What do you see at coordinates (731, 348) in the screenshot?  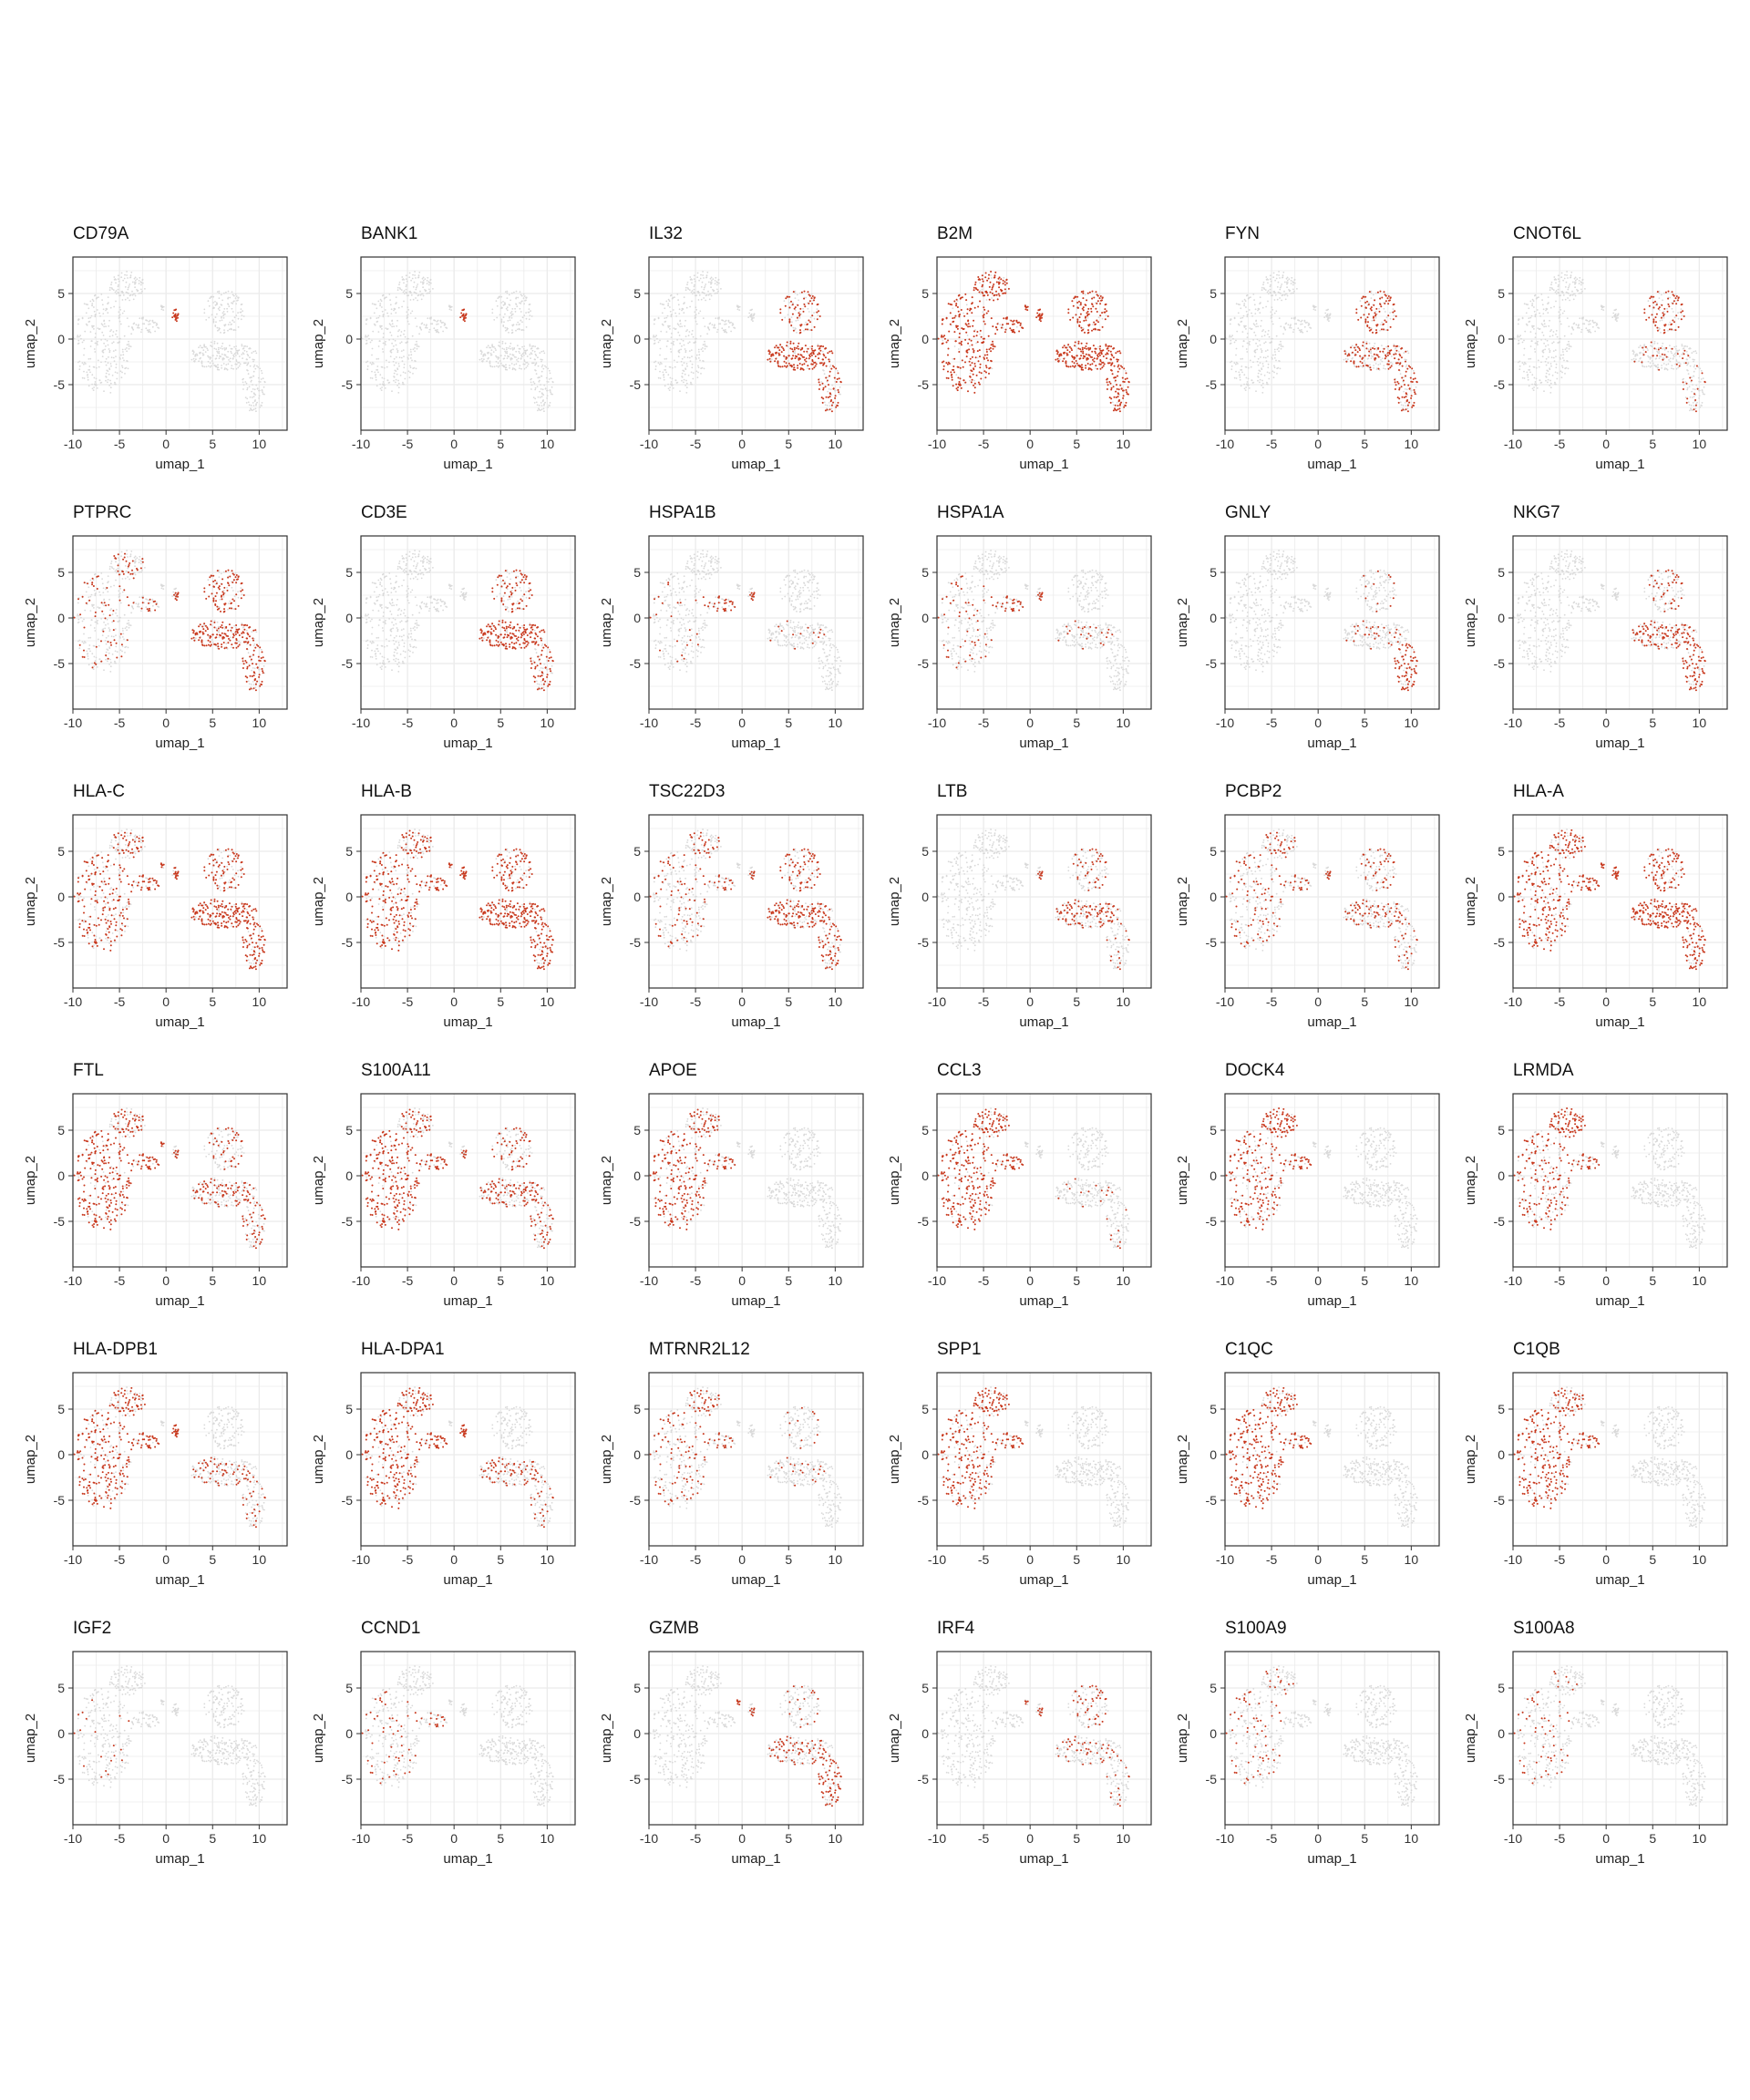 I see `umap-panel-il32: IL32-10 -5 0 5 1050-5umap_1umap_2` at bounding box center [731, 348].